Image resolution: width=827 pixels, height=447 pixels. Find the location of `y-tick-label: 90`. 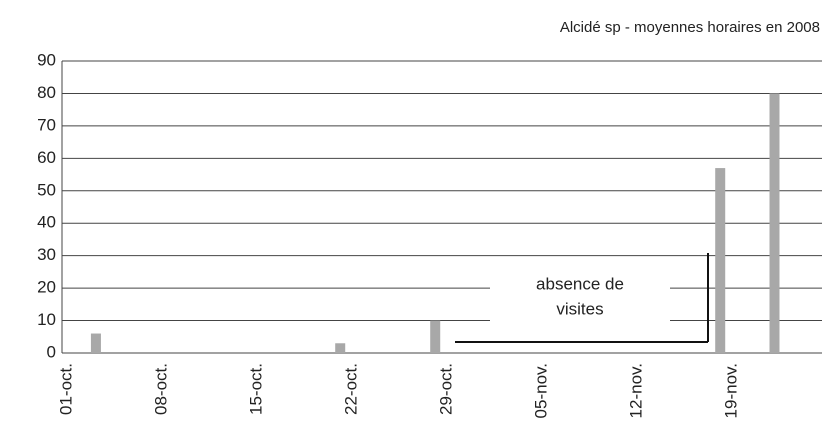

y-tick-label: 90 is located at coordinates (46, 59).